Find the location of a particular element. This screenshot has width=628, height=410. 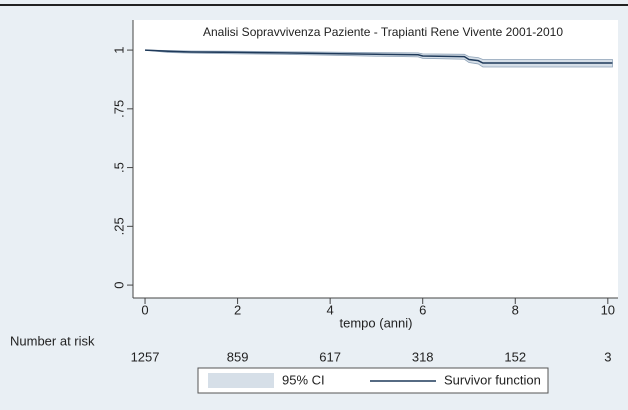

y-tick-label: 0 is located at coordinates (118, 284).